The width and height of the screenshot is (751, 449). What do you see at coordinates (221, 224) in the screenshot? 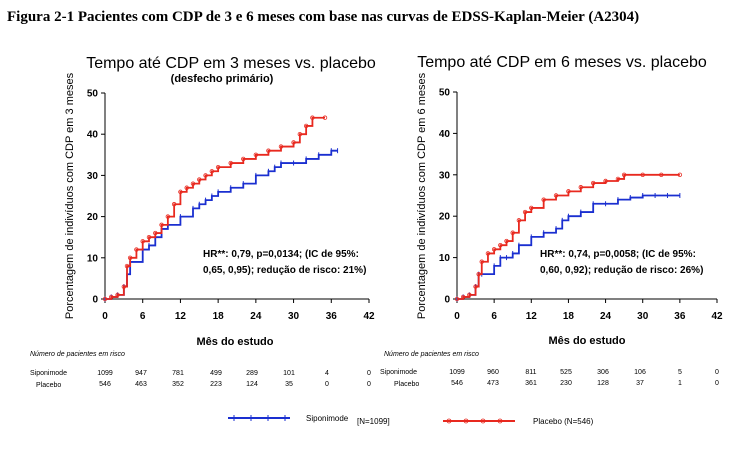
I see `chart-1-series-siponimode` at bounding box center [221, 224].